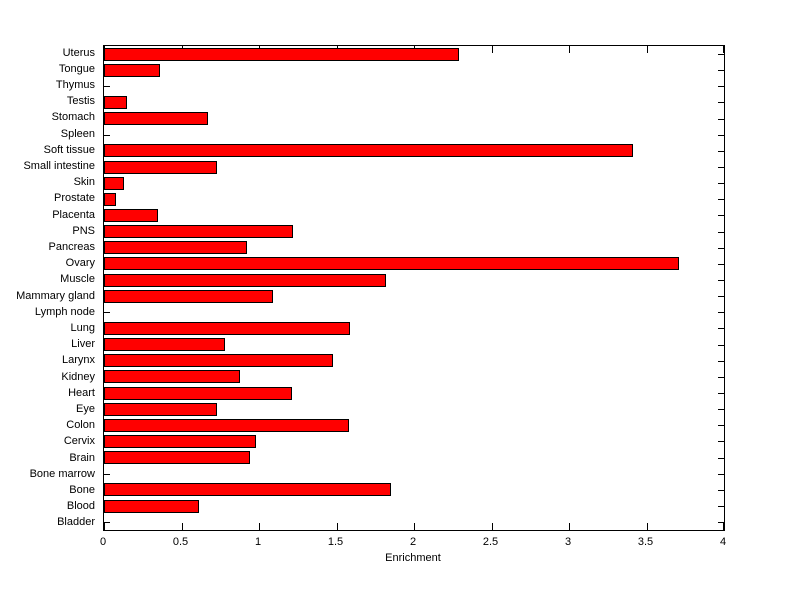  What do you see at coordinates (78, 52) in the screenshot?
I see `y-tick-label: Uterus` at bounding box center [78, 52].